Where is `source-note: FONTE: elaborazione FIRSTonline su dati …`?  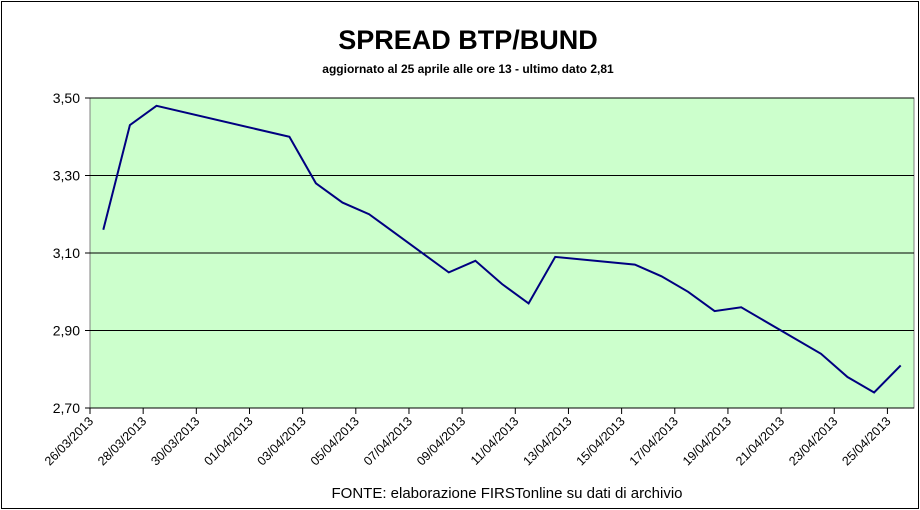 source-note: FONTE: elaborazione FIRSTonline su dati … is located at coordinates (507, 493).